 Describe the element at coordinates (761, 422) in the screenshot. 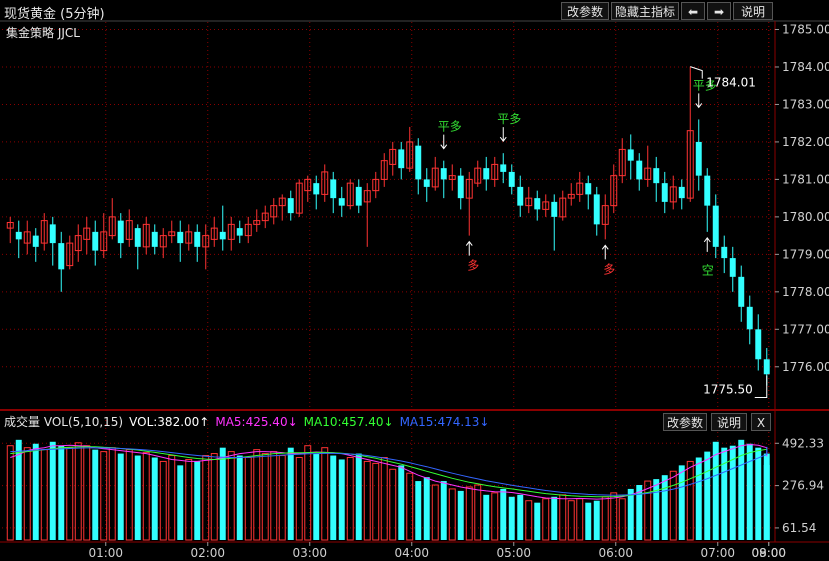

I see `volume-close-icon: X` at that location.